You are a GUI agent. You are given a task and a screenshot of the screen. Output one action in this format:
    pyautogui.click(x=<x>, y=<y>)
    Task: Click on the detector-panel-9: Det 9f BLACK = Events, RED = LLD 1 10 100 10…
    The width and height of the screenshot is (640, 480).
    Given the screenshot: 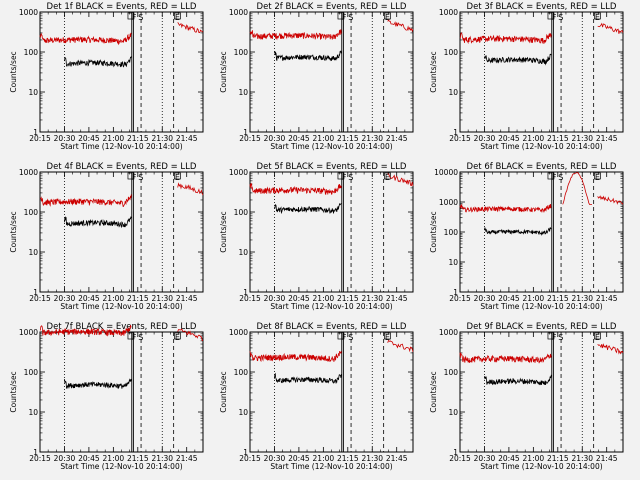 What is the action you would take?
    pyautogui.click(x=526, y=396)
    